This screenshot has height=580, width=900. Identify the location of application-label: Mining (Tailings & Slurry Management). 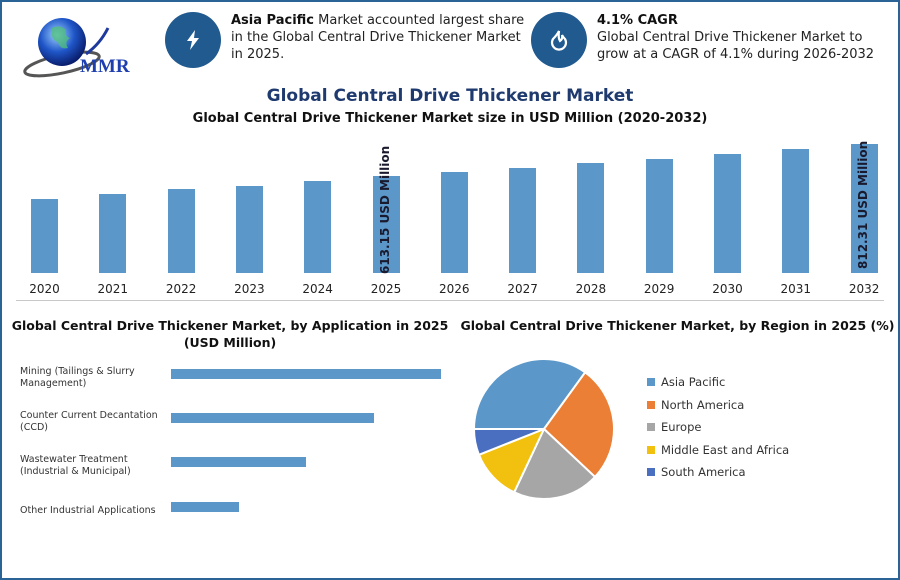
(77, 377).